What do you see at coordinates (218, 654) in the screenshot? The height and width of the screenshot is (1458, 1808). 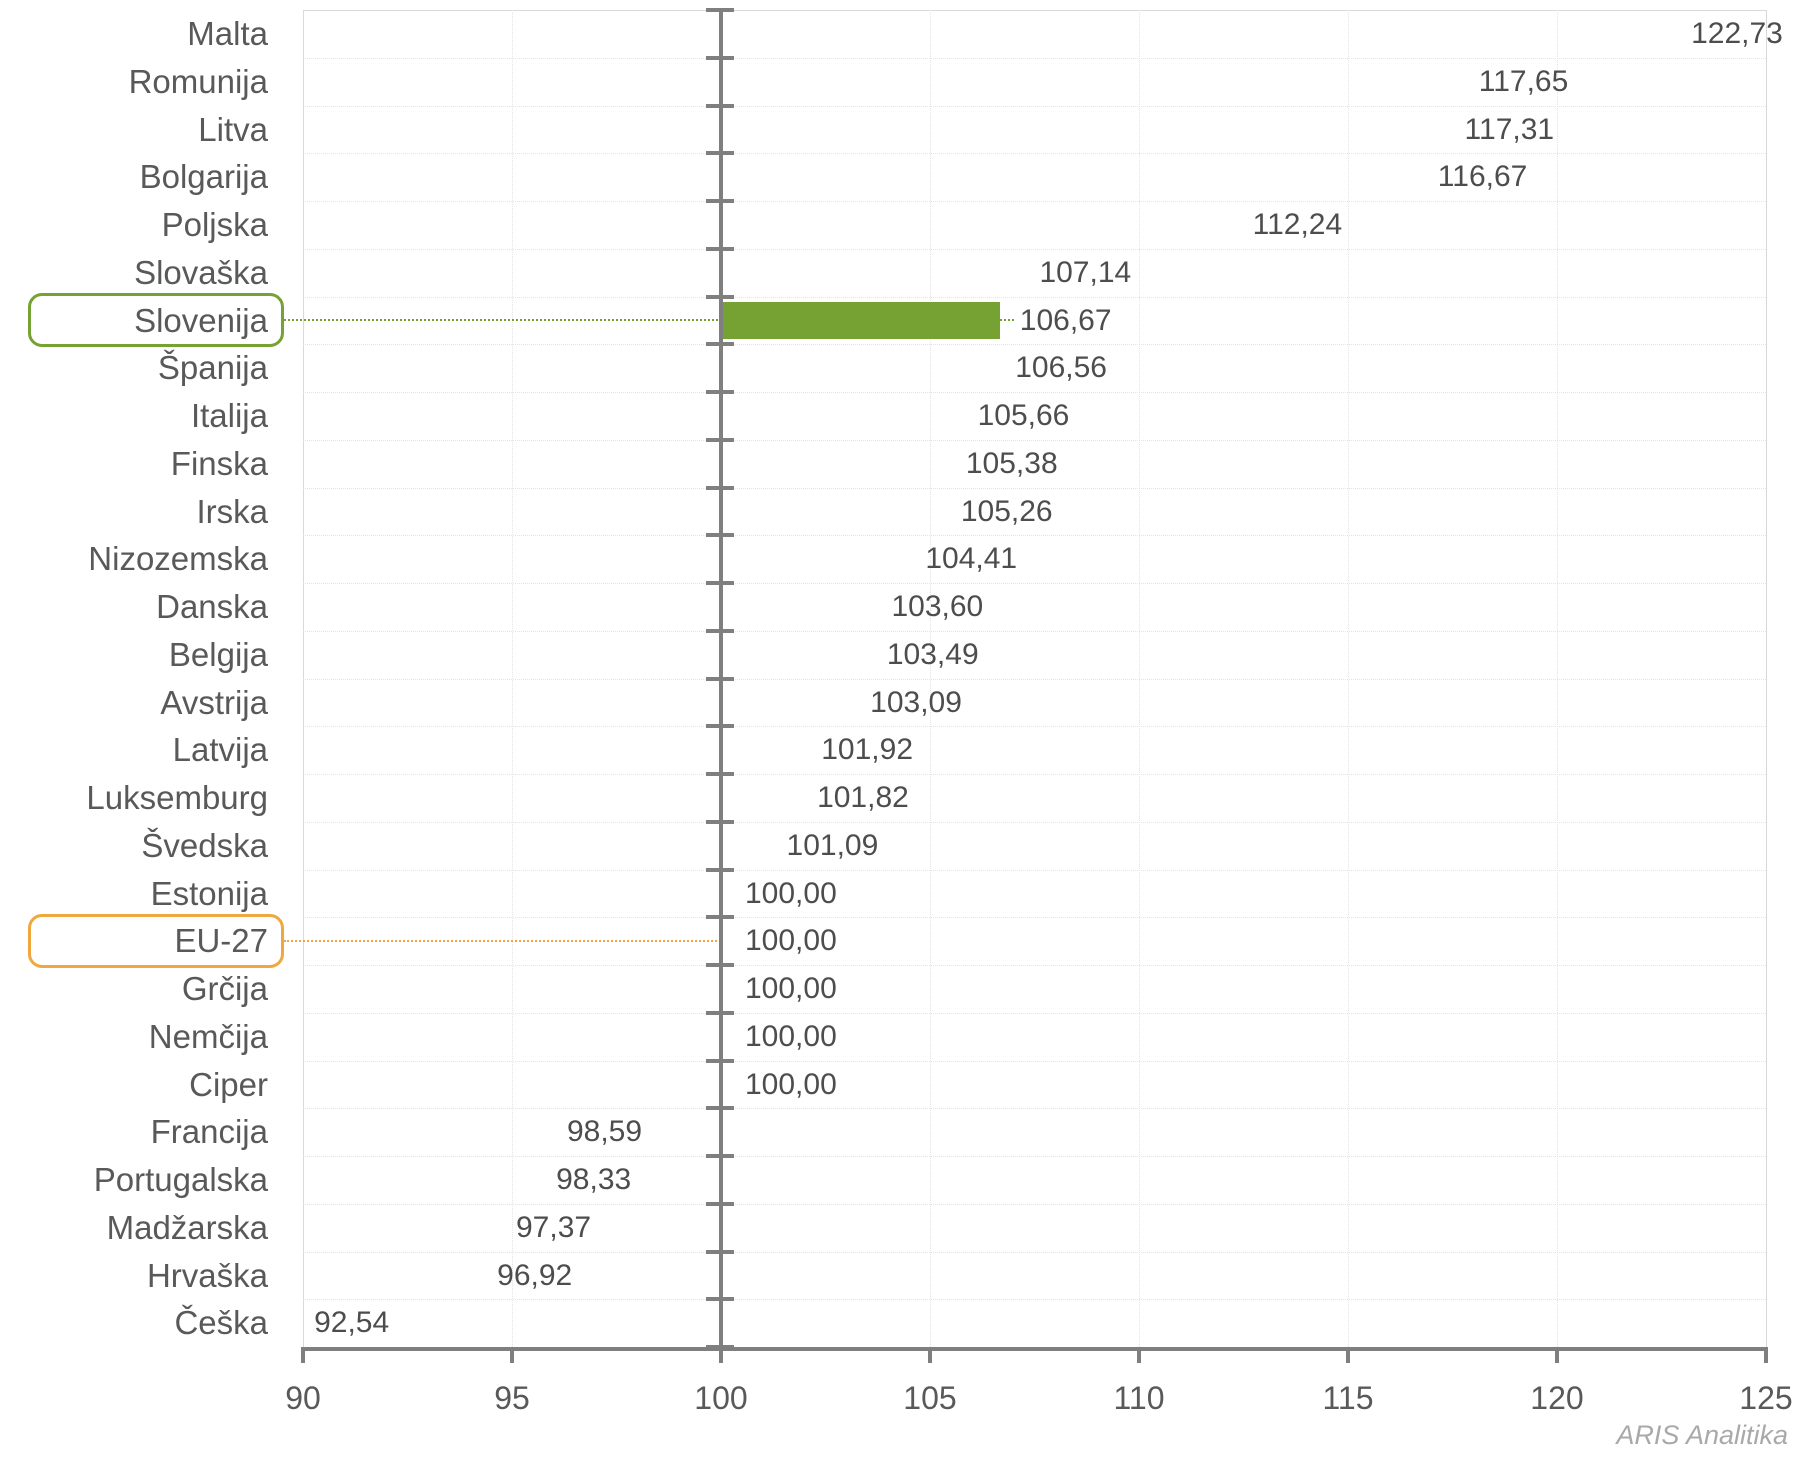 I see `category-label-belgija: Belgija` at bounding box center [218, 654].